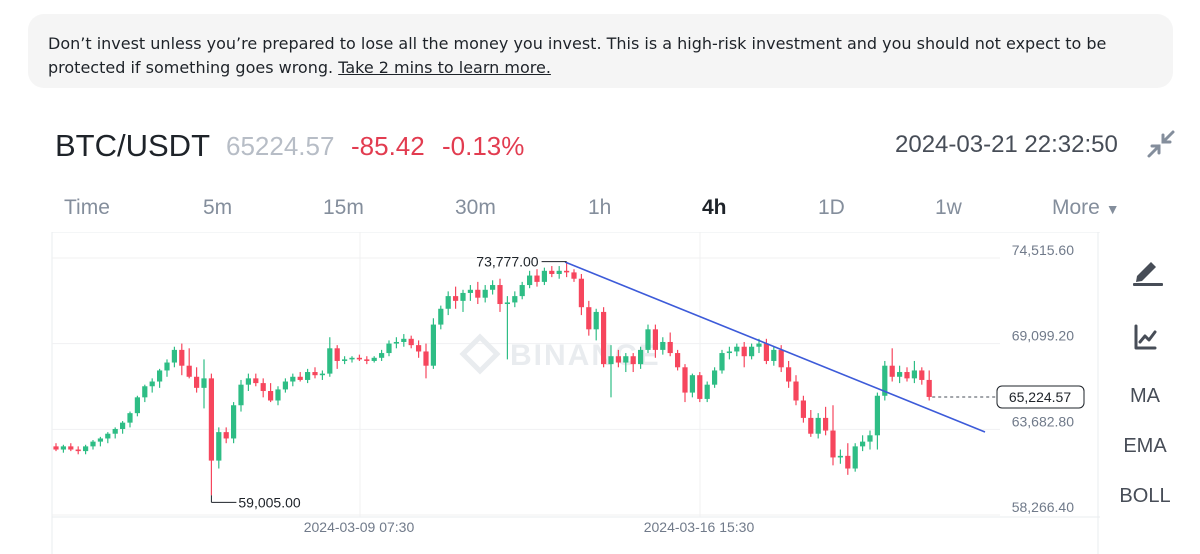 This screenshot has width=1200, height=554. What do you see at coordinates (948, 207) in the screenshot?
I see `interval-1w: 1w` at bounding box center [948, 207].